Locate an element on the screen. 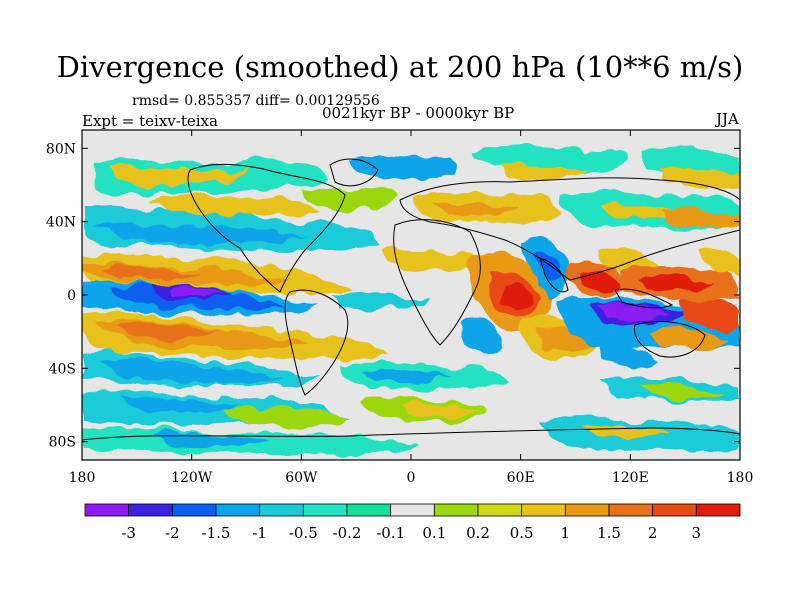 The image size is (800, 600). colorbar-label: 1 is located at coordinates (566, 533).